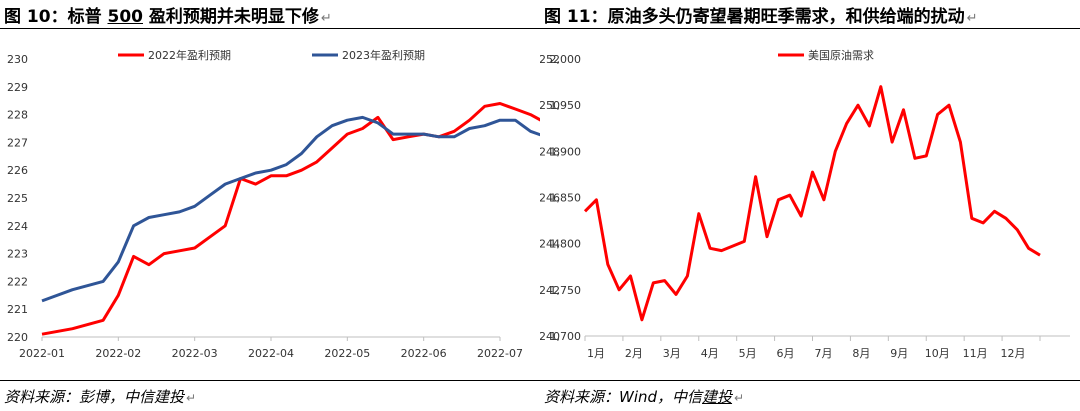 The height and width of the screenshot is (411, 1080). What do you see at coordinates (550, 59) in the screenshot?
I see `left-y-tick-label: 252` at bounding box center [550, 59].